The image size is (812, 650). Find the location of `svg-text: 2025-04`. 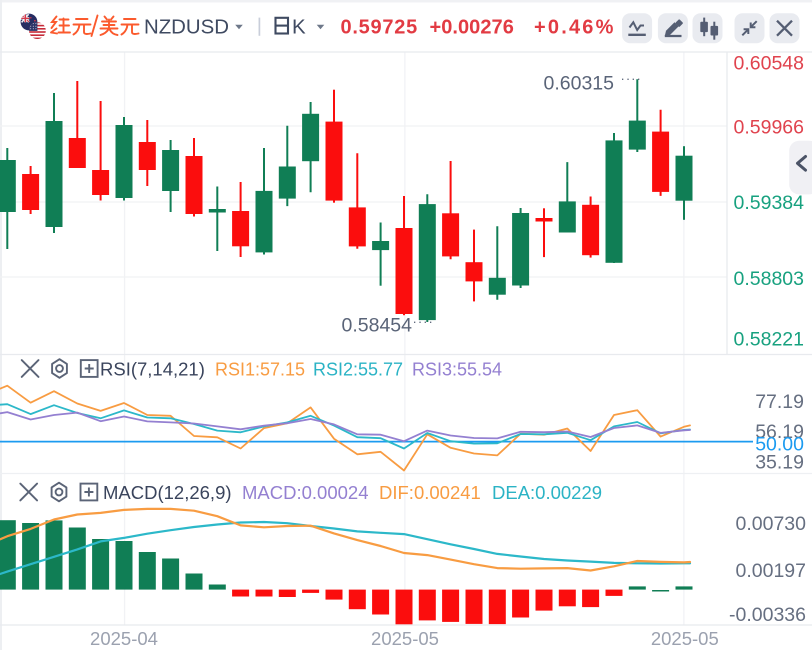

svg-text: 2025-04 is located at coordinates (124, 638).